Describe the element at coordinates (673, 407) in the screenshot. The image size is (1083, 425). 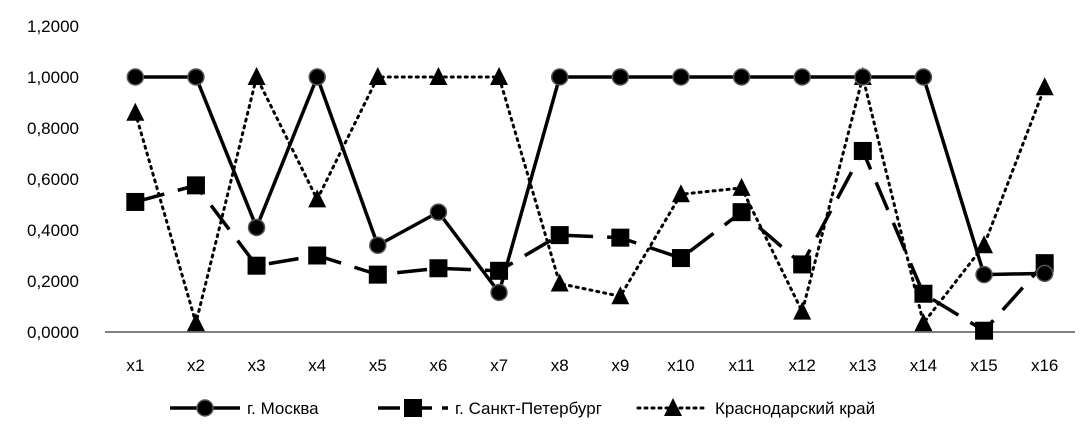
I see `legend-marker-triangle` at that location.